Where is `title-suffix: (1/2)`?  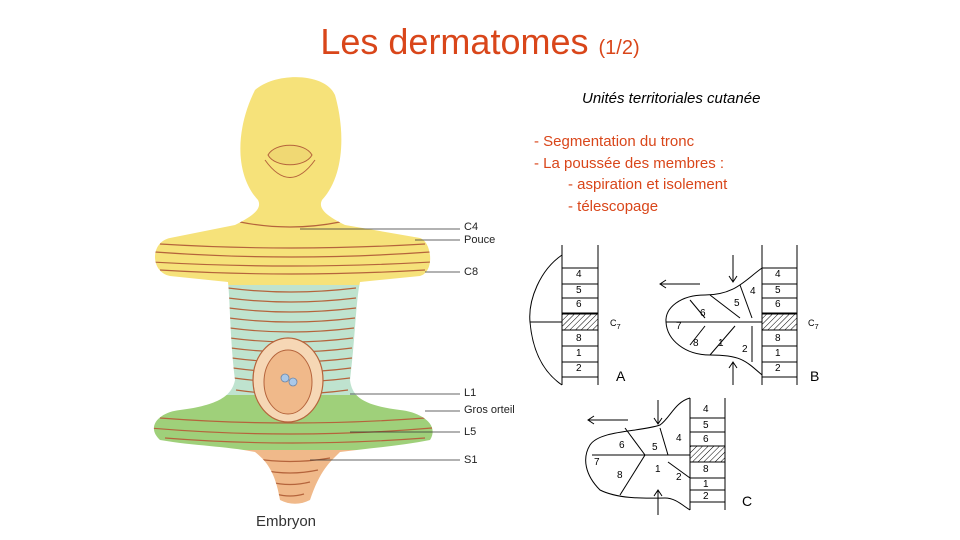
title-suffix: (1/2) is located at coordinates (619, 48).